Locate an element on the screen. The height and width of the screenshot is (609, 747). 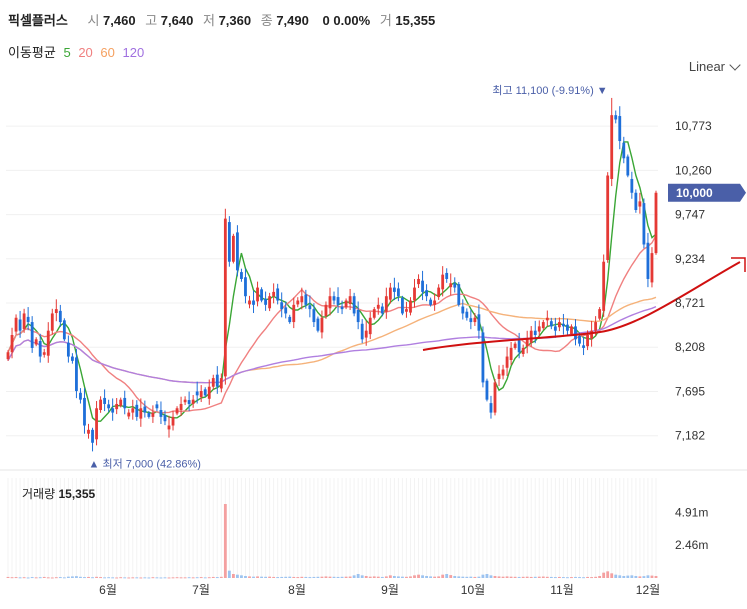
scale-dropdown: Linear is located at coordinates (715, 66).